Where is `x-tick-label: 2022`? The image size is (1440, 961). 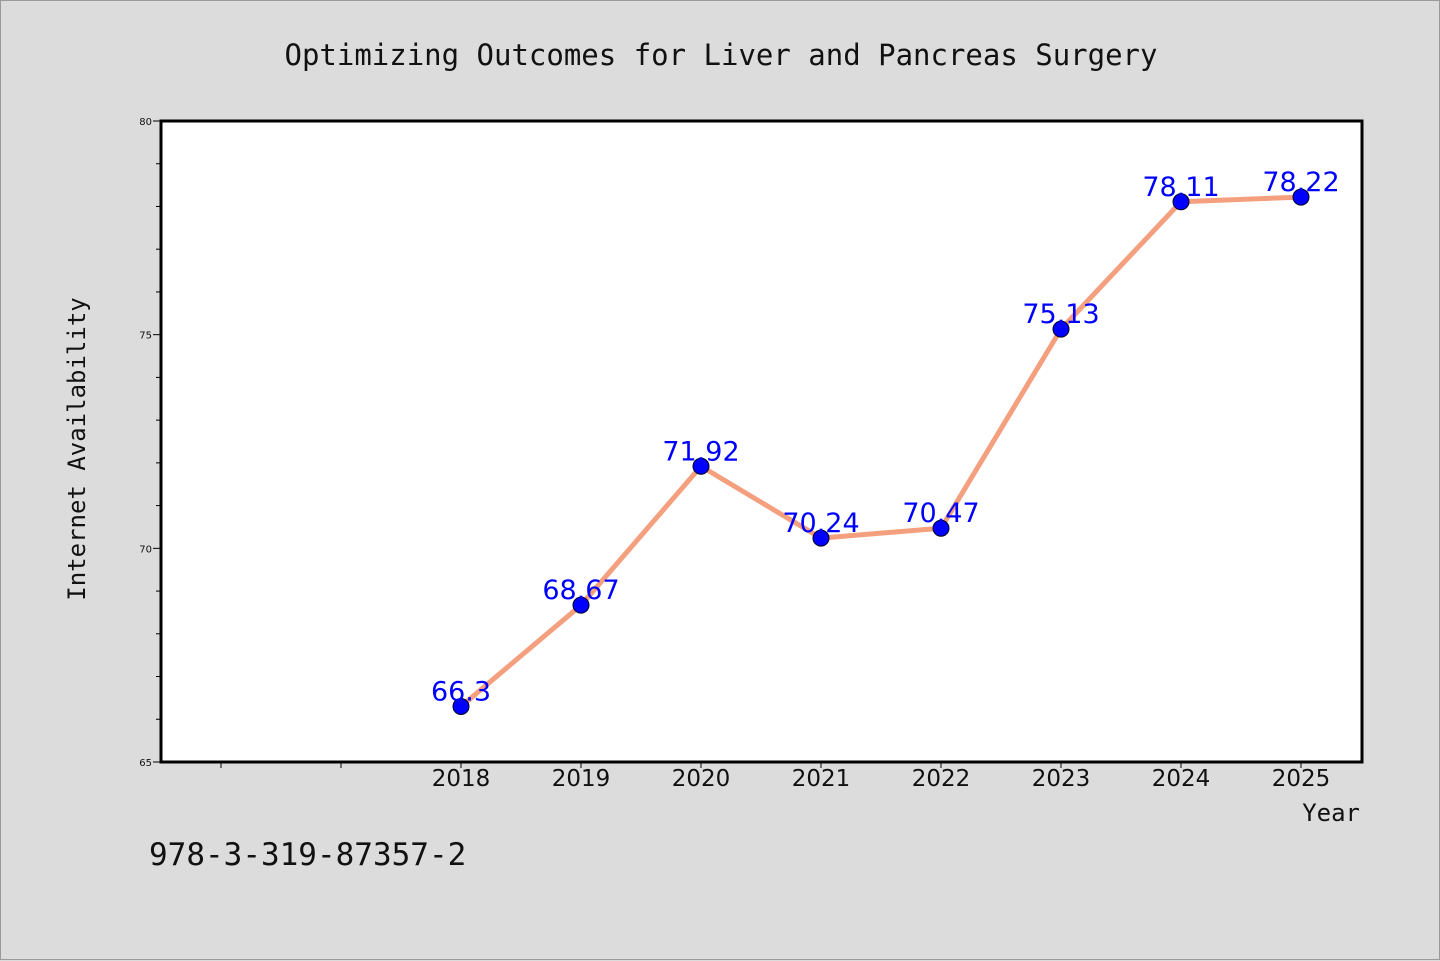 x-tick-label: 2022 is located at coordinates (941, 779).